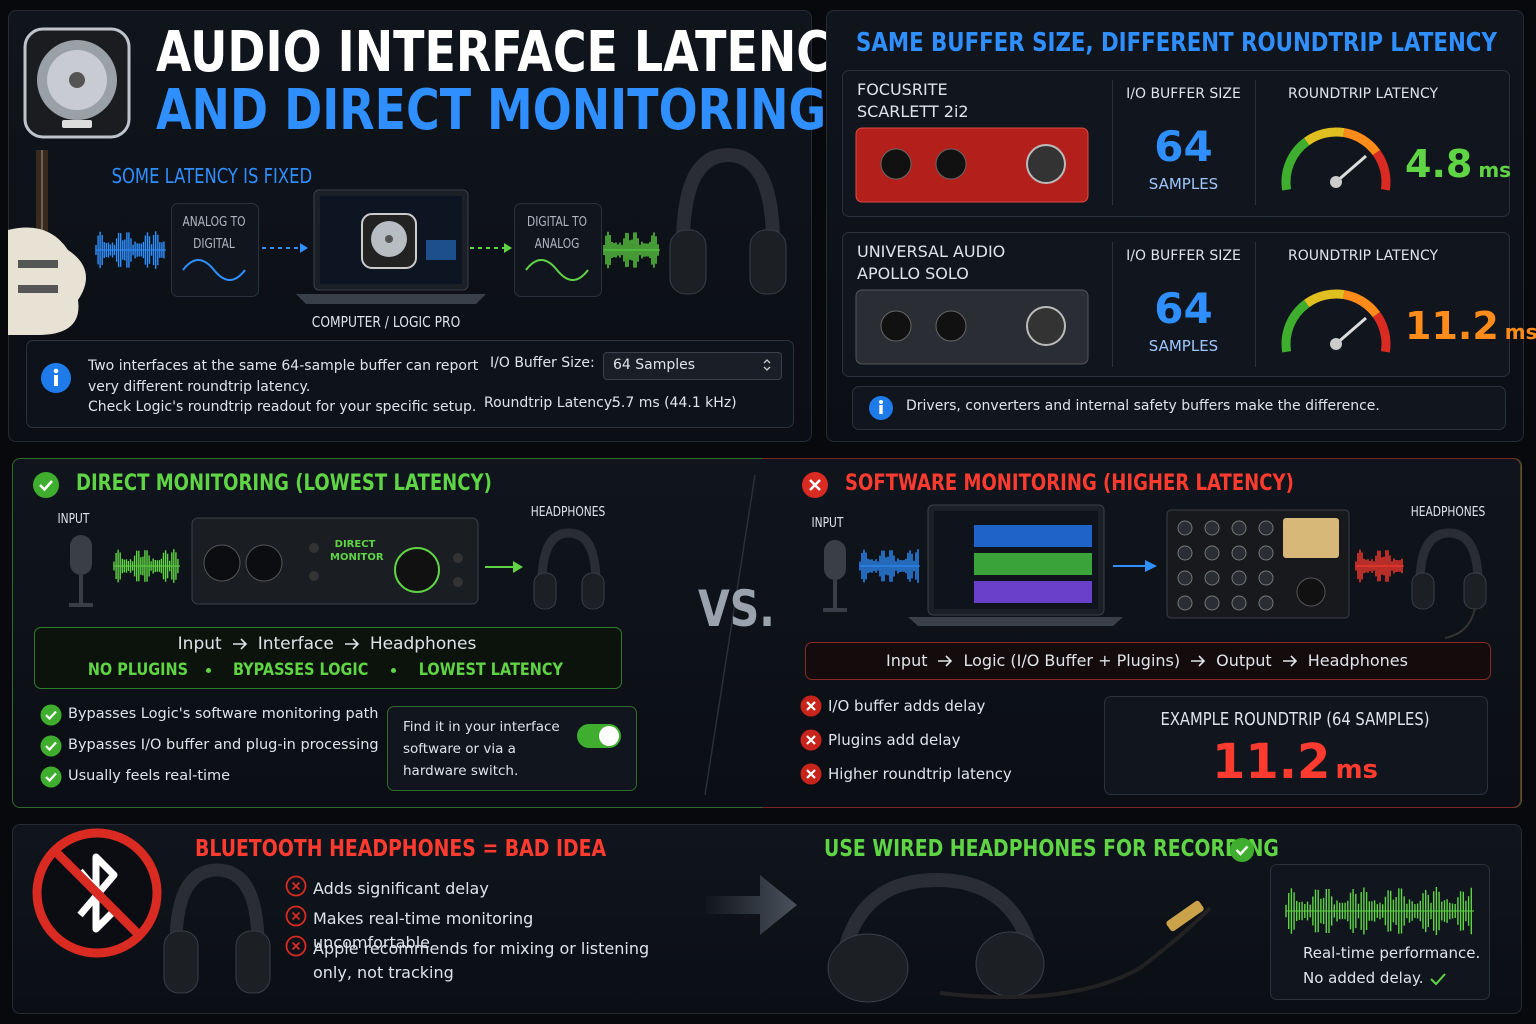 The image size is (1536, 1024). Describe the element at coordinates (550, 403) in the screenshot. I see `field-label: Roundtrip Latency:` at that location.